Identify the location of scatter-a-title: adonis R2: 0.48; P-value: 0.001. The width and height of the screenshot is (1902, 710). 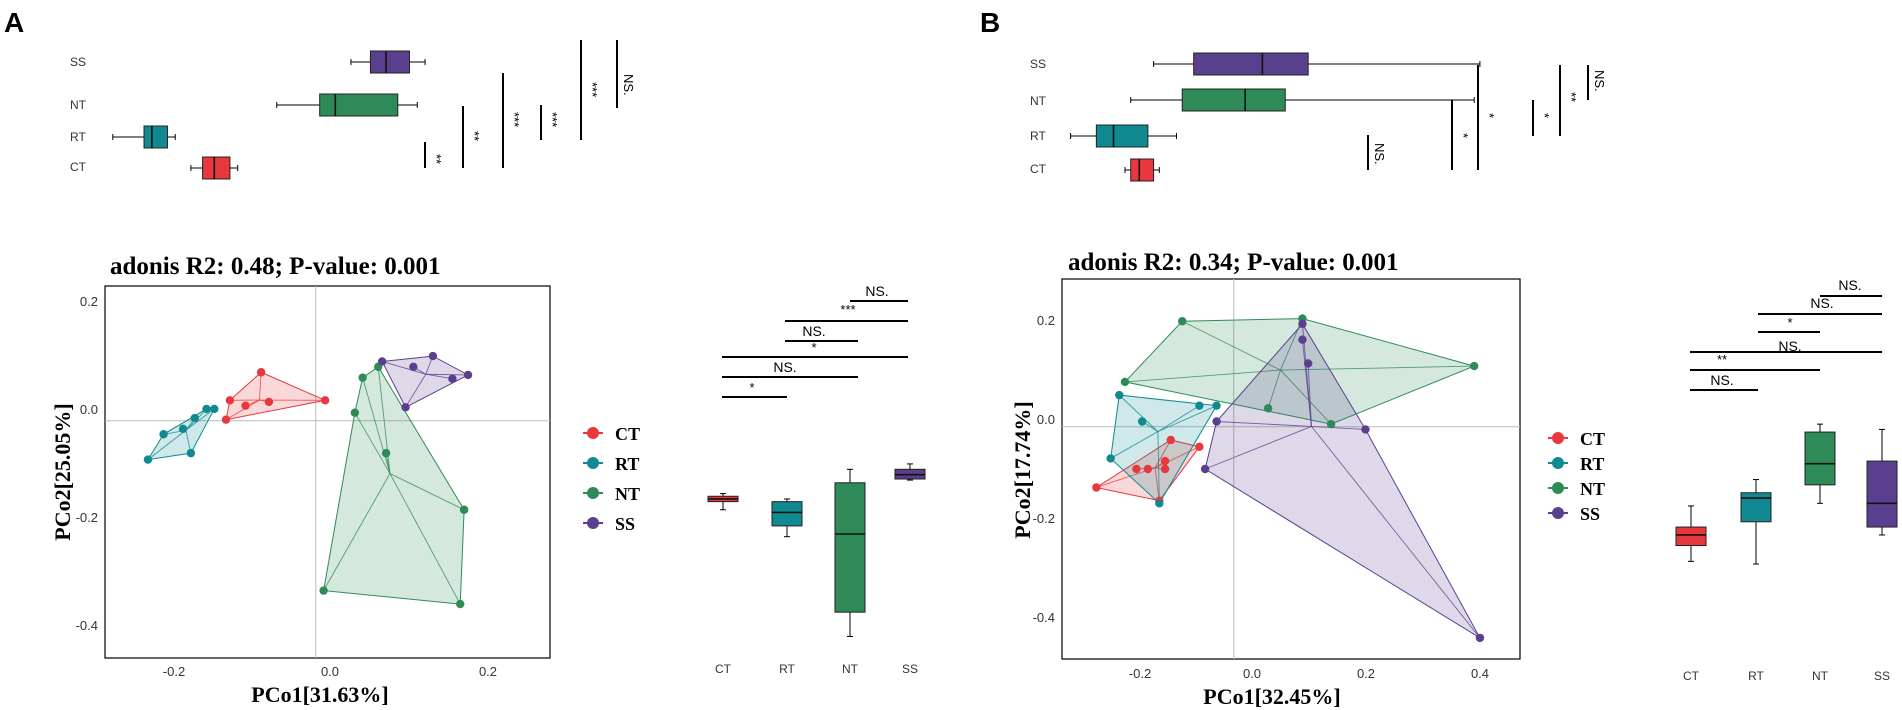
(275, 266).